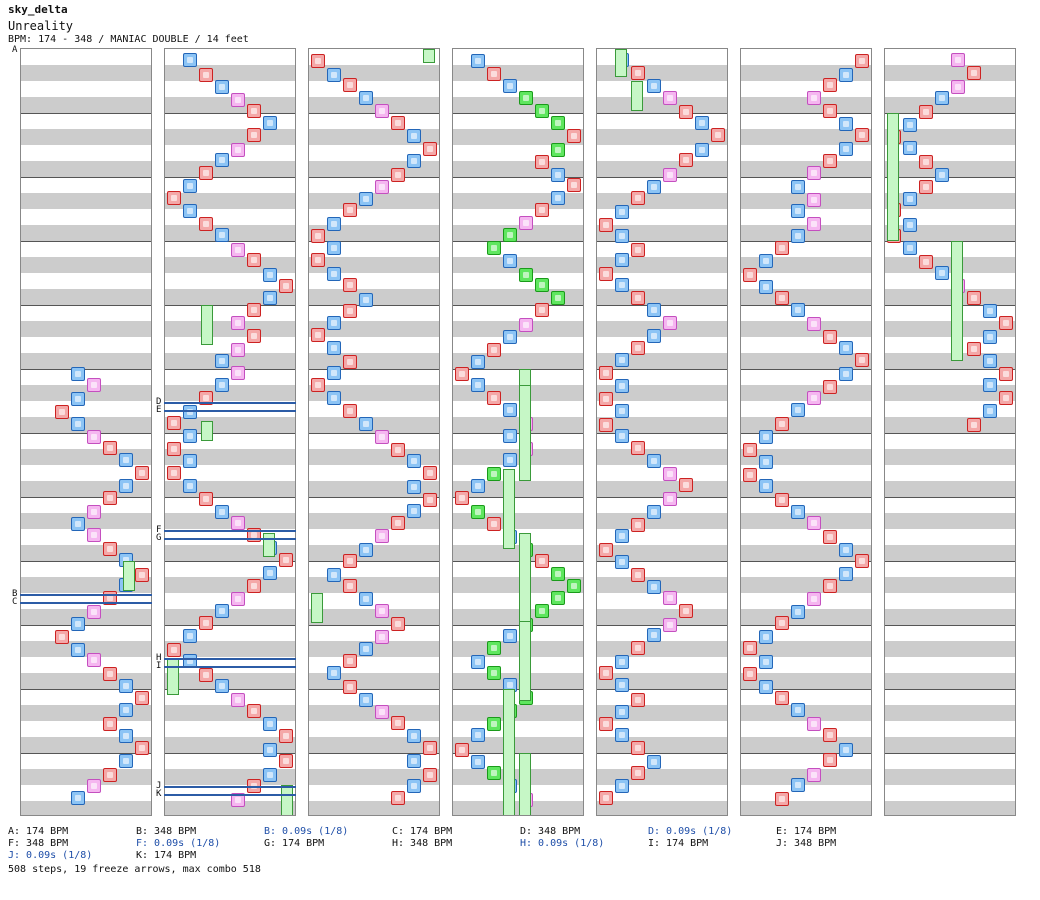 This screenshot has height=900, width=1040. What do you see at coordinates (128, 39) in the screenshot?
I see `chart-info: BPM: 174 - 348 / MANIAC DOUBLE / 14 feet` at bounding box center [128, 39].